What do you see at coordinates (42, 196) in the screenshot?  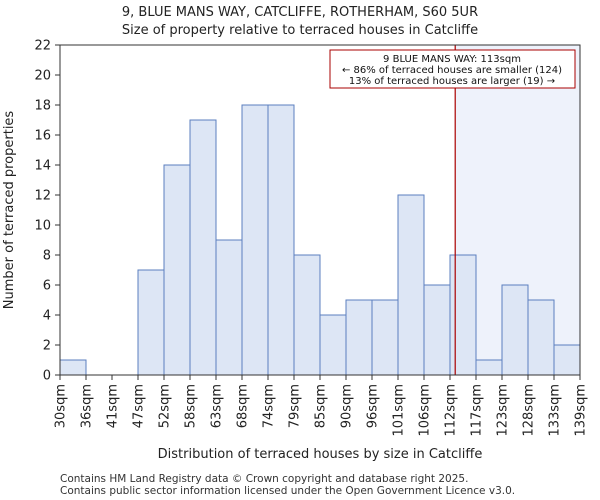 I see `y-tick-label: 12` at bounding box center [42, 196].